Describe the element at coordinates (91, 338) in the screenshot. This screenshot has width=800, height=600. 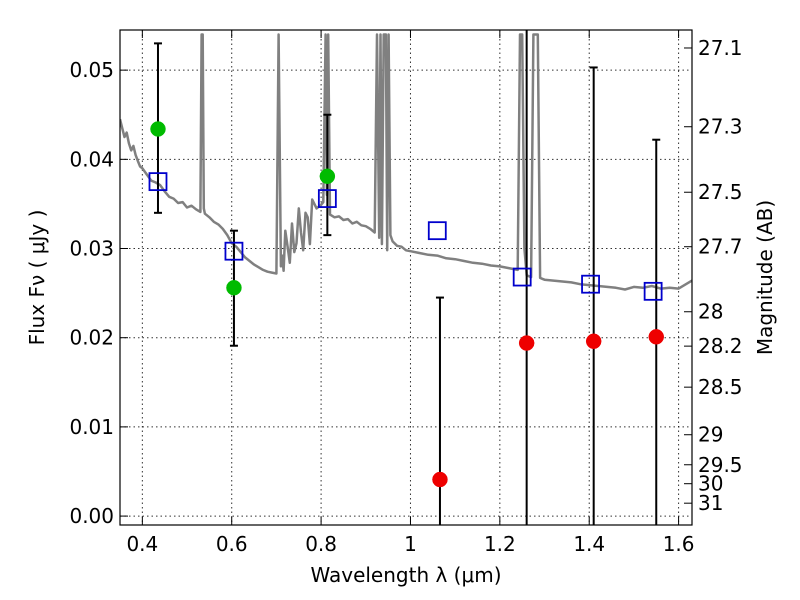
I see `y-tick-label: 0.02` at that location.